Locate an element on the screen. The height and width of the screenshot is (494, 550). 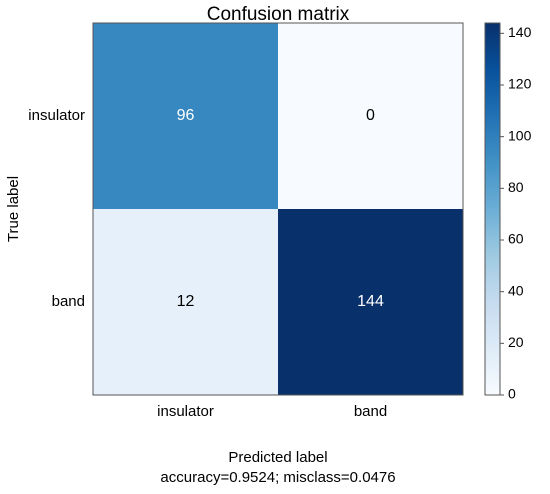
x-tick-label: insulator is located at coordinates (185, 411).